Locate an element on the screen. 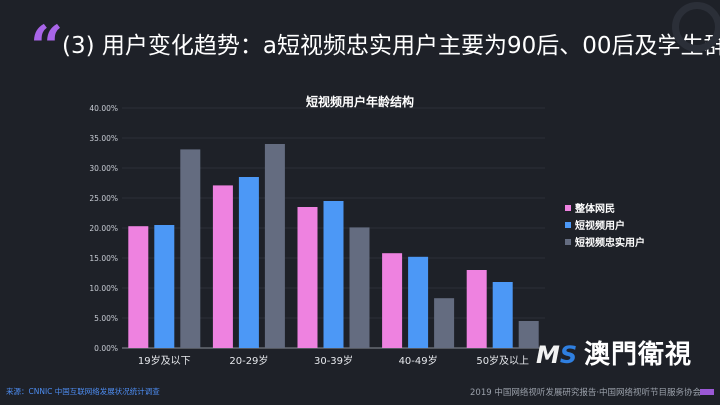 This screenshot has height=405, width=720. y-tick-label: 25.00% is located at coordinates (103, 198).